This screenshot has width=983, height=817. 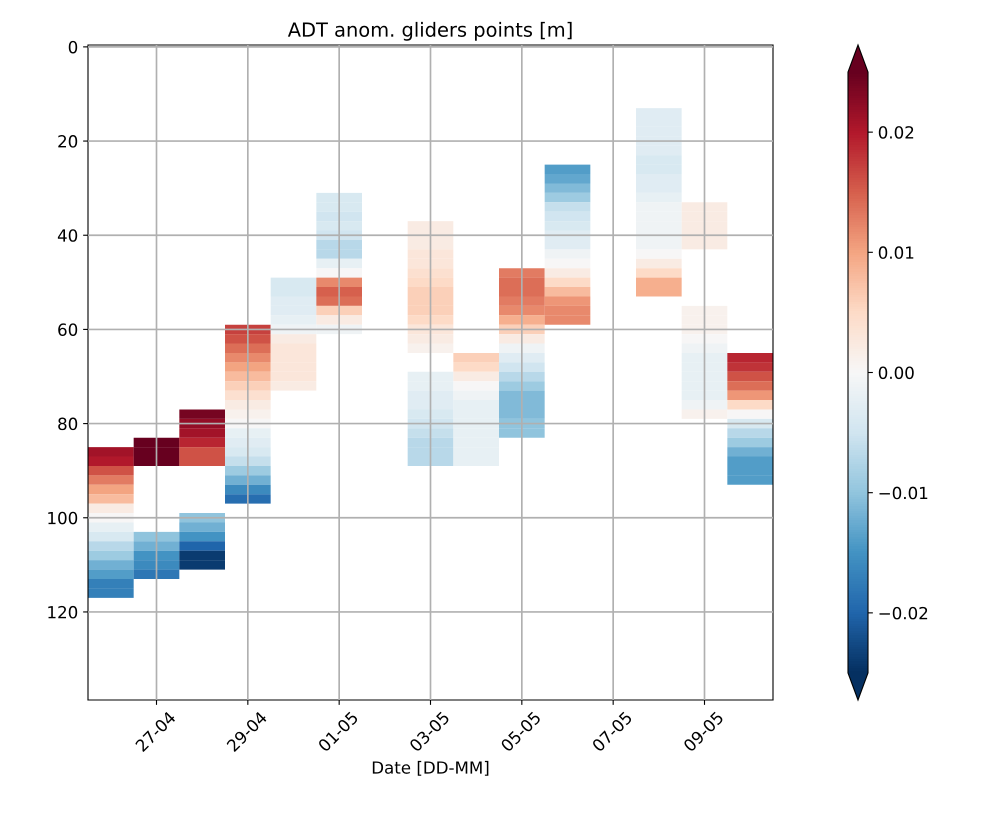 I want to click on y-tick-label: 120, so click(x=63, y=612).